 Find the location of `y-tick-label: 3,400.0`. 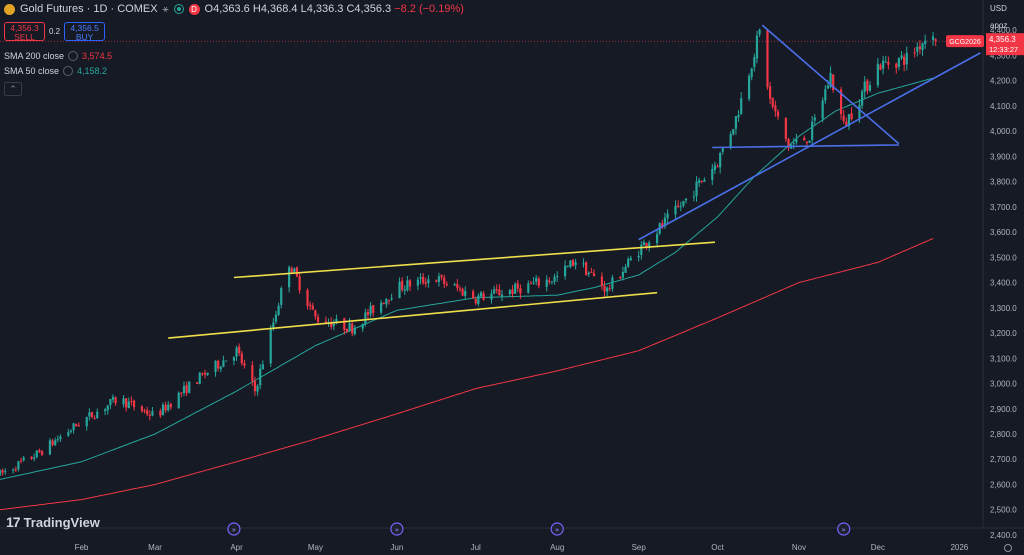

y-tick-label: 3,400.0 is located at coordinates (1003, 283).